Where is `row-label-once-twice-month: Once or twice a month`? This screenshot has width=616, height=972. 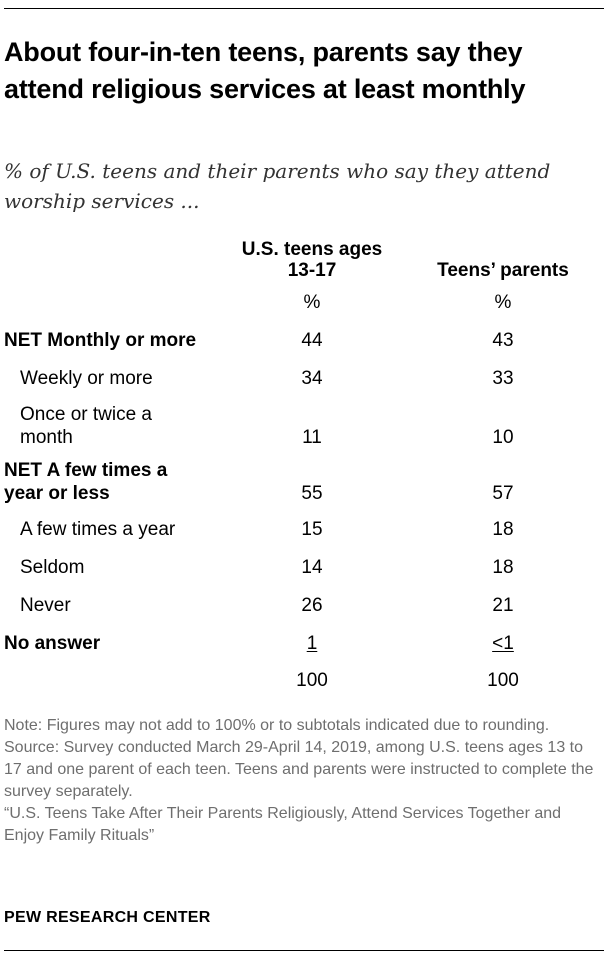
row-label-once-twice-month: Once or twice a month is located at coordinates (86, 426).